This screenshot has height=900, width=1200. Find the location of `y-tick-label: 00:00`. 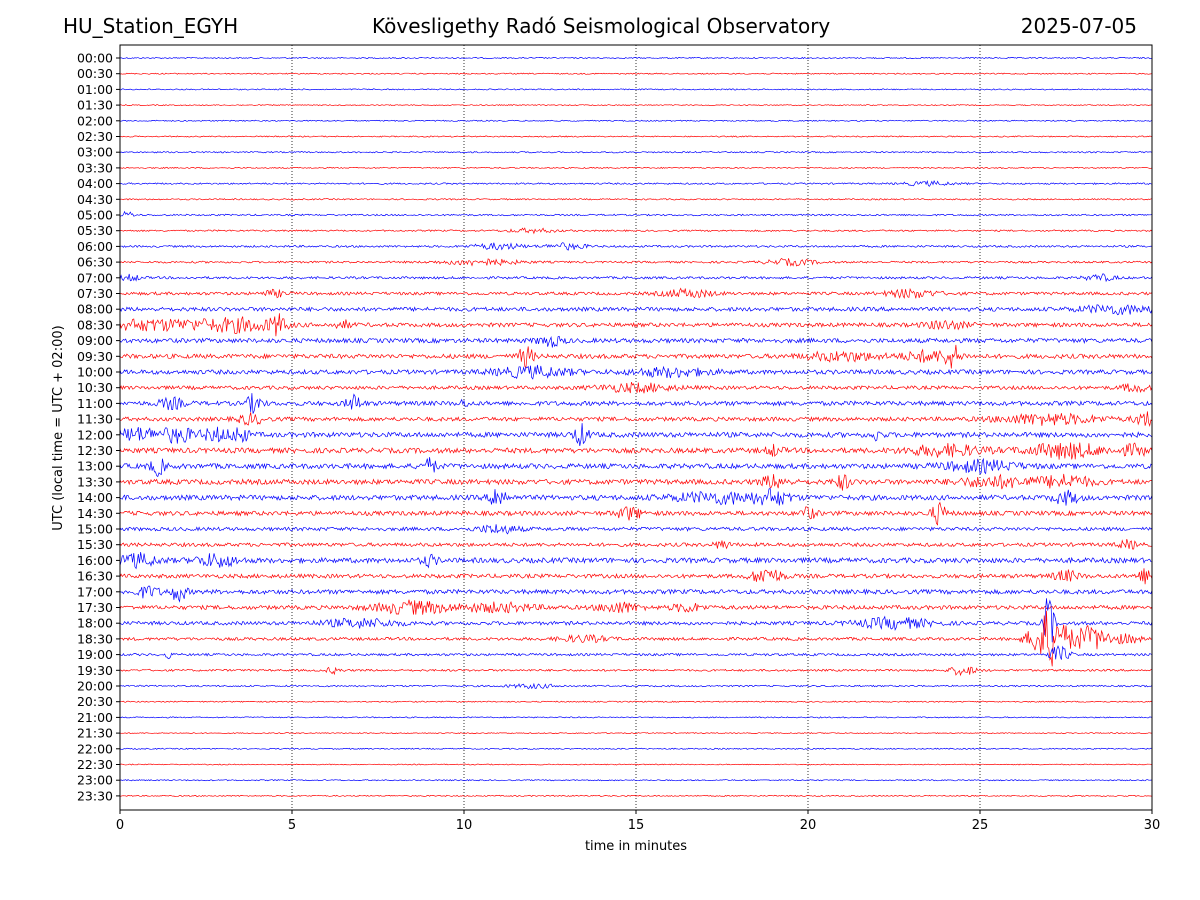

y-tick-label: 00:00 is located at coordinates (95, 58).